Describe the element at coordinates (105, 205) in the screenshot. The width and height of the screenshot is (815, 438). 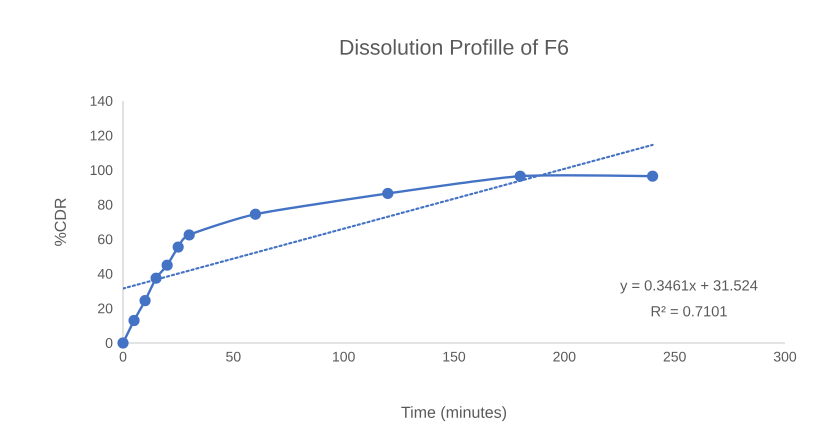
I see `y-tick-label: 80` at that location.